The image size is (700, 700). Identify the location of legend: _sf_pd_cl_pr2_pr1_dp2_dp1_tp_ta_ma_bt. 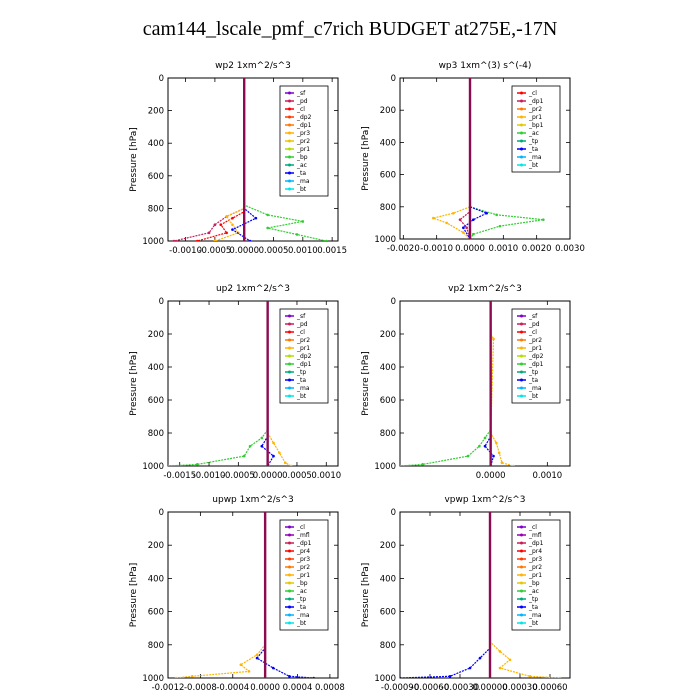
(536, 356).